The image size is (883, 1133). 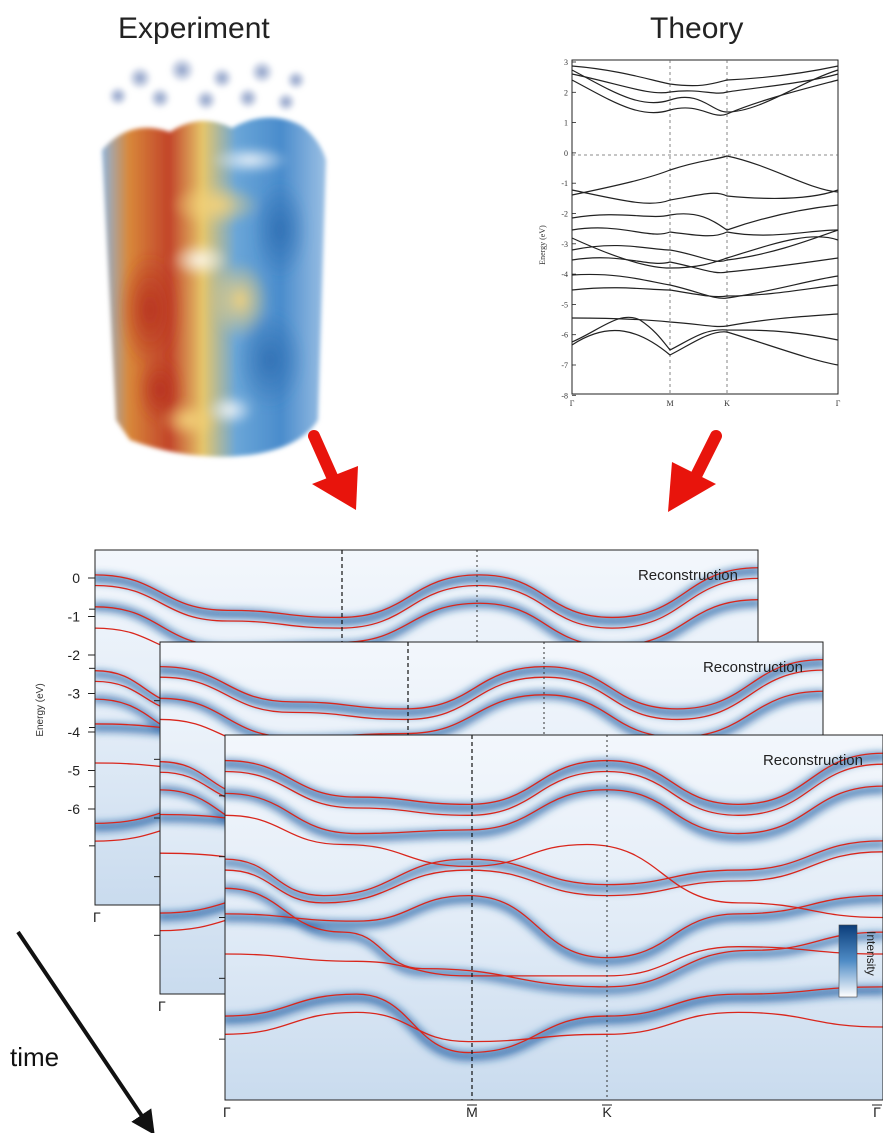 I want to click on colorbar-label: Intensity, so click(x=871, y=953).